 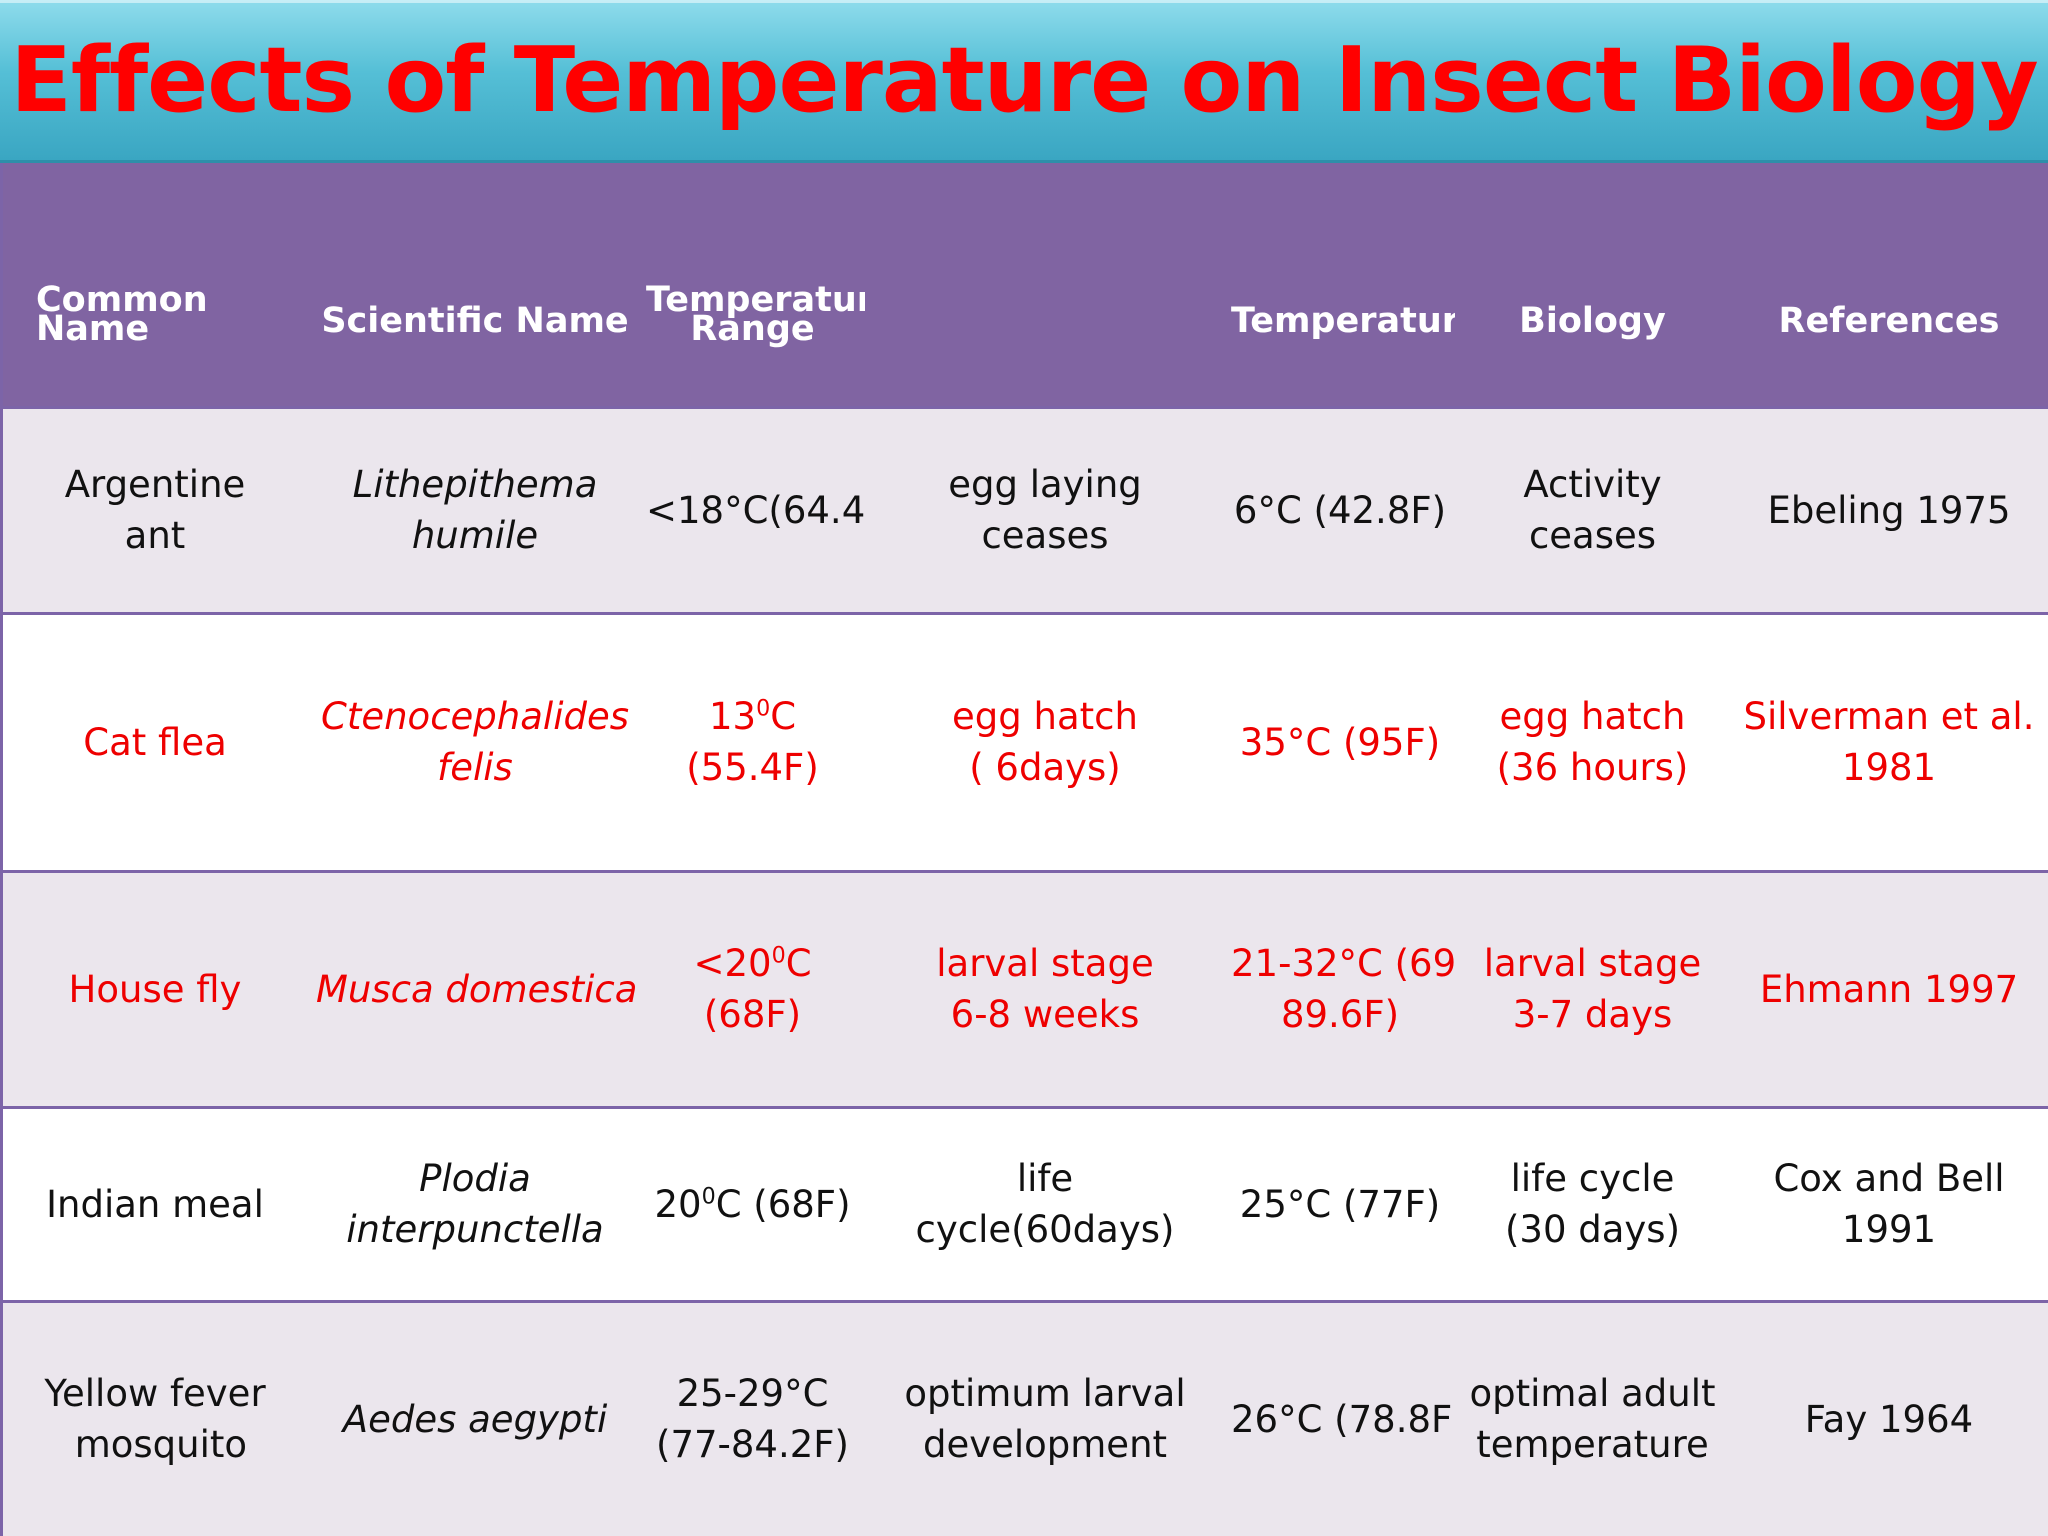 What do you see at coordinates (1592, 963) in the screenshot?
I see `cell-line: larval stage` at bounding box center [1592, 963].